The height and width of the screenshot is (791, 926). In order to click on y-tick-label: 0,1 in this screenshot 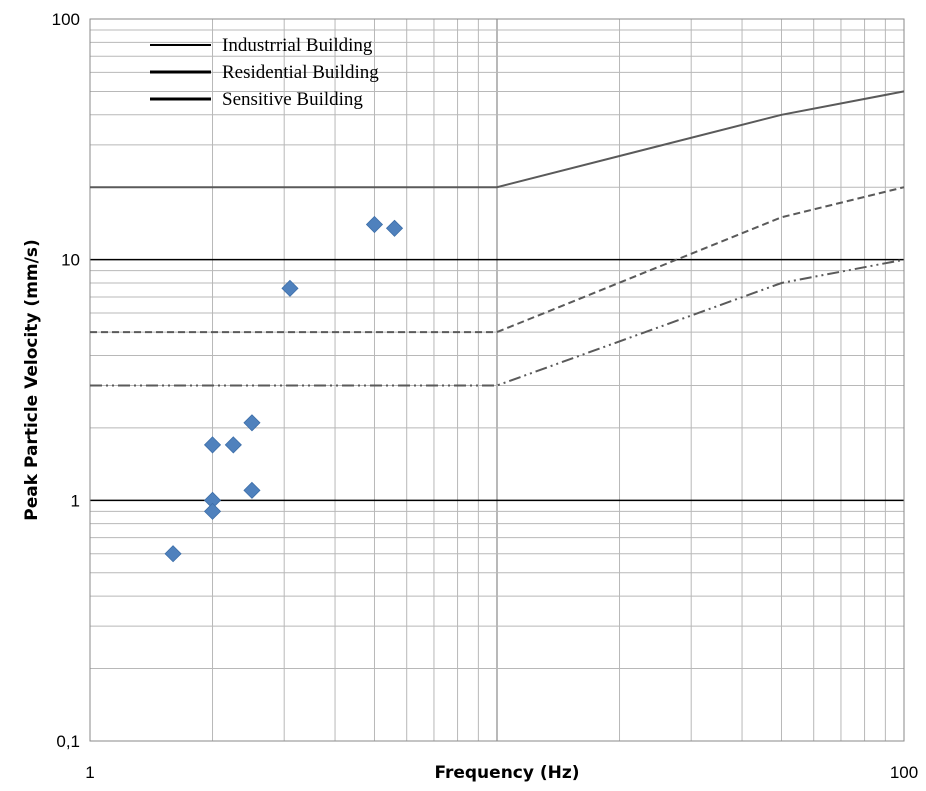, I will do `click(68, 741)`.